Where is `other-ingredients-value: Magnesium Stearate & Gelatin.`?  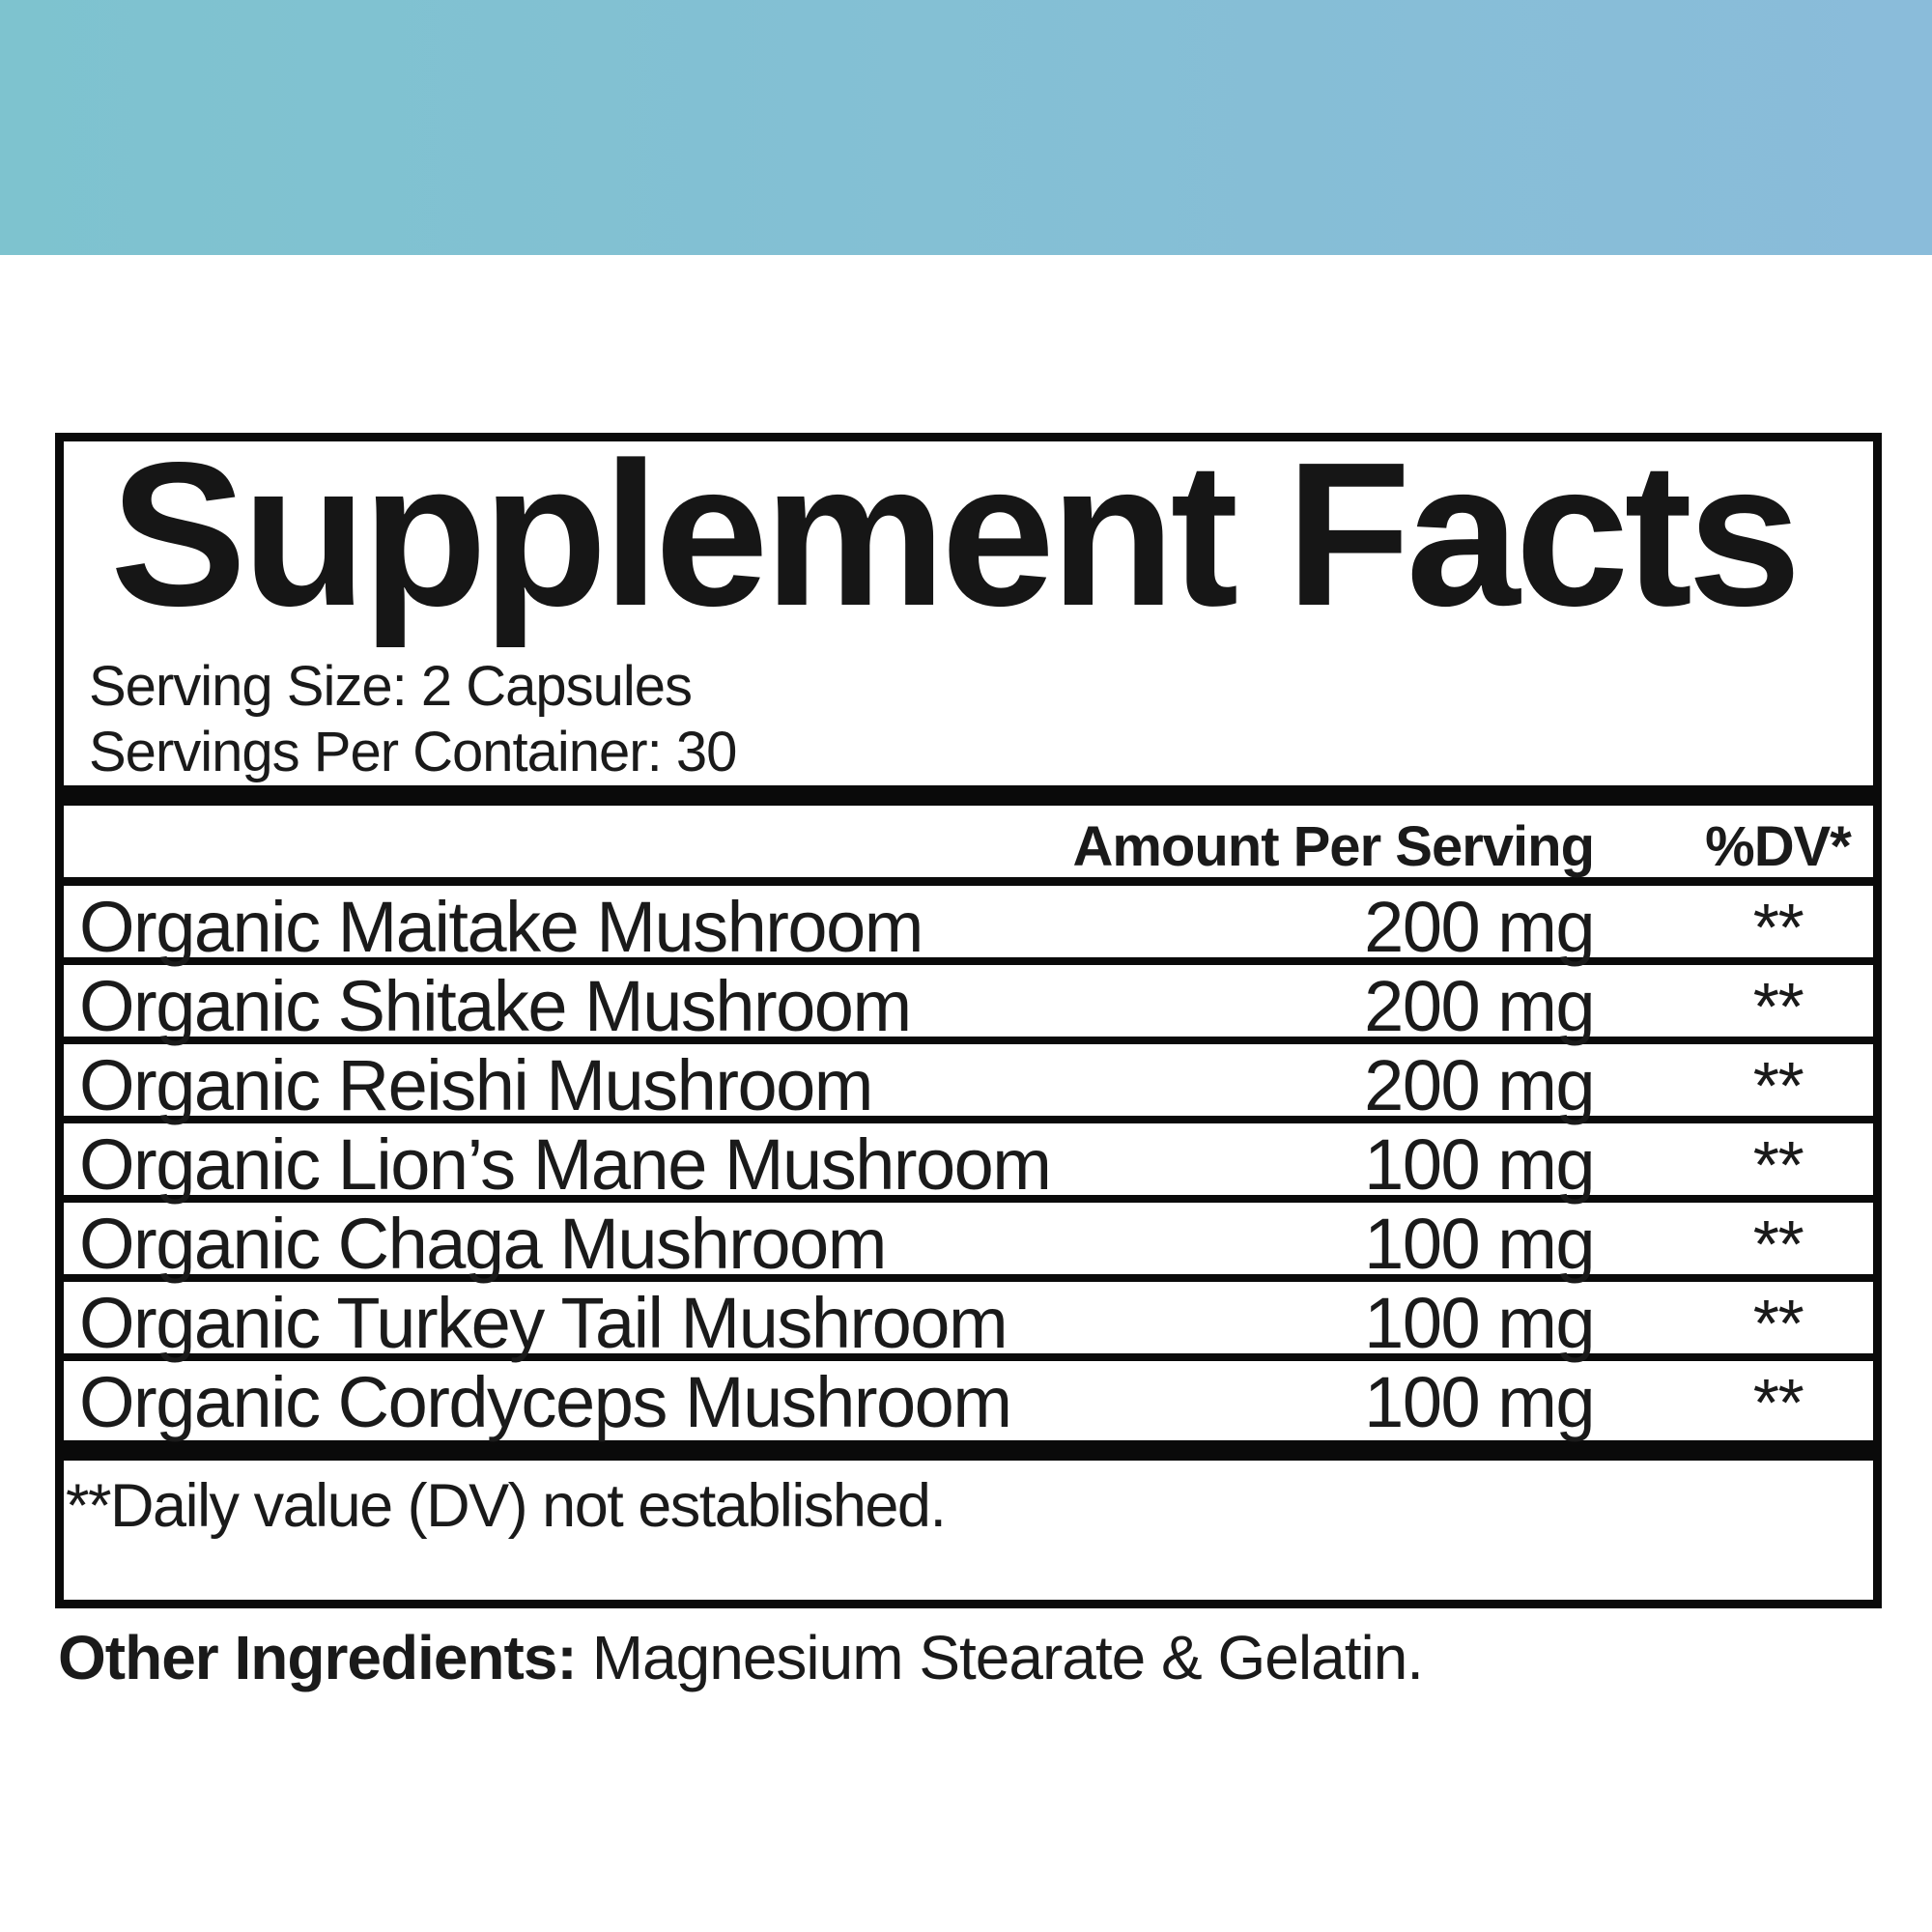 other-ingredients-value: Magnesium Stearate & Gelatin. is located at coordinates (1008, 1657).